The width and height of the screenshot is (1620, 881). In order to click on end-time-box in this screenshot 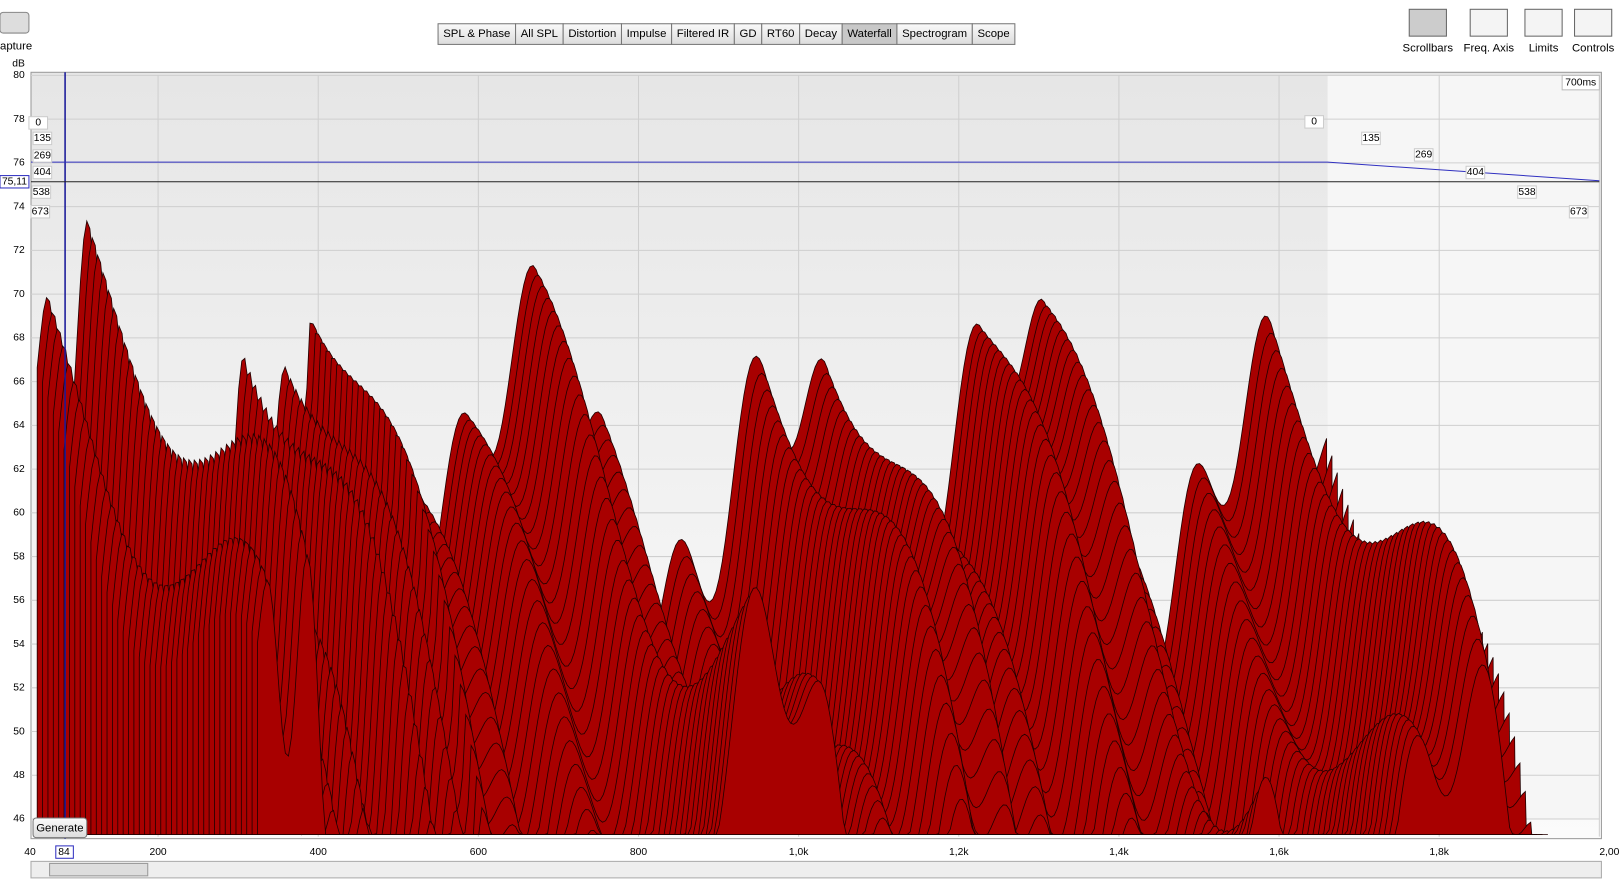, I will do `click(1580, 82)`.